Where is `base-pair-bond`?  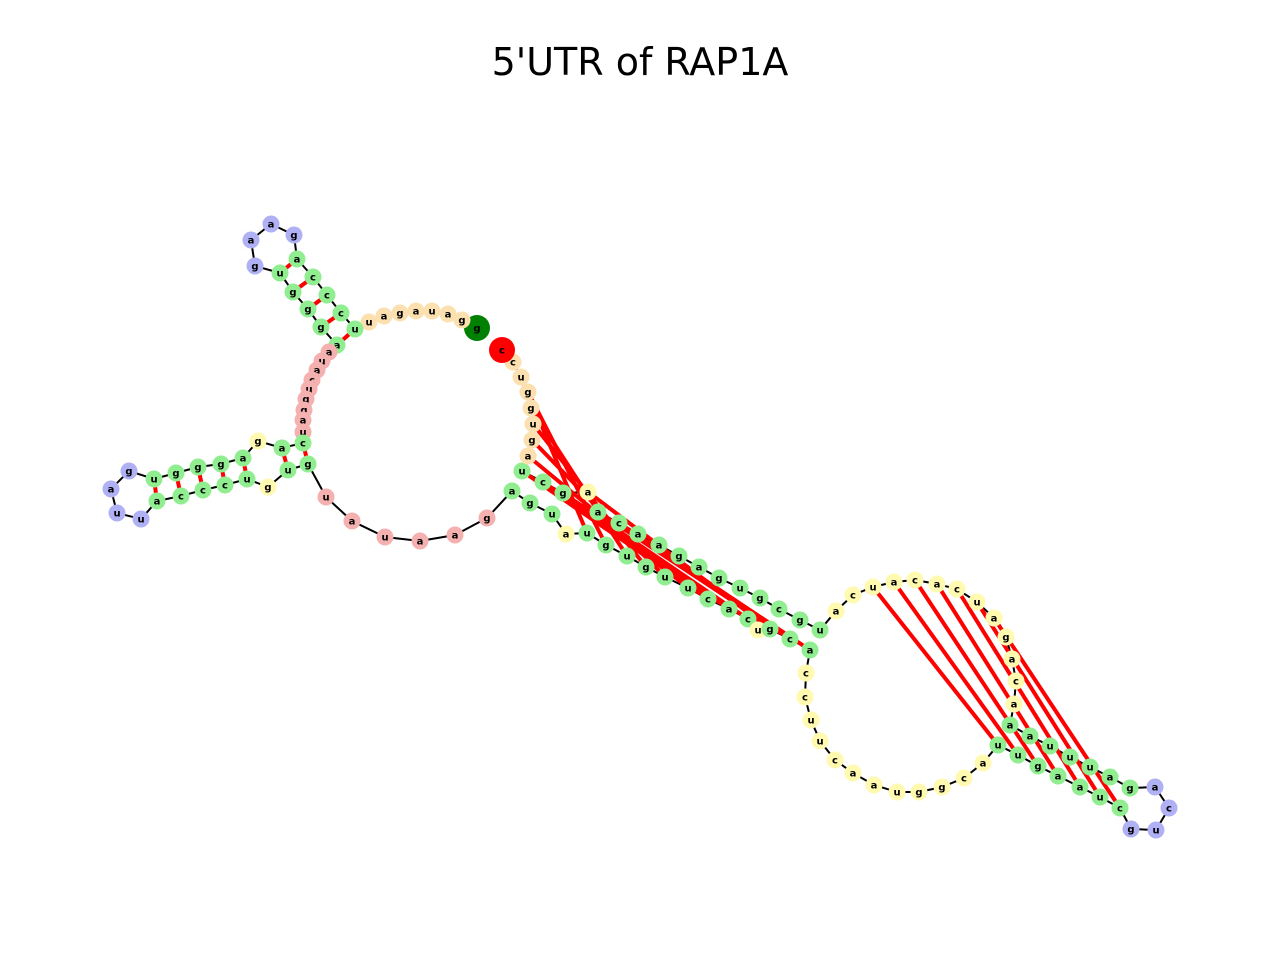
base-pair-bond is located at coordinates (956, 668).